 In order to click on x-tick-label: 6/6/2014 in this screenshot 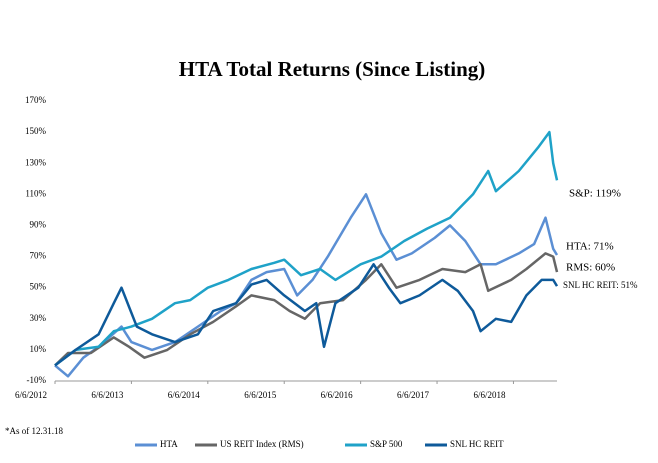, I will do `click(184, 395)`.